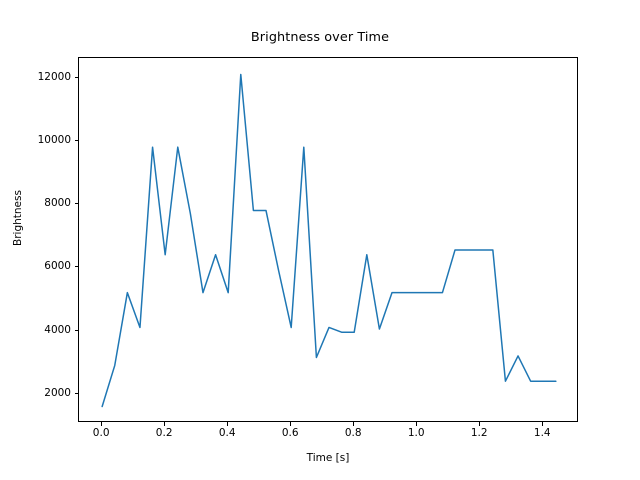  What do you see at coordinates (54, 76) in the screenshot?
I see `y-tick-label: 12000` at bounding box center [54, 76].